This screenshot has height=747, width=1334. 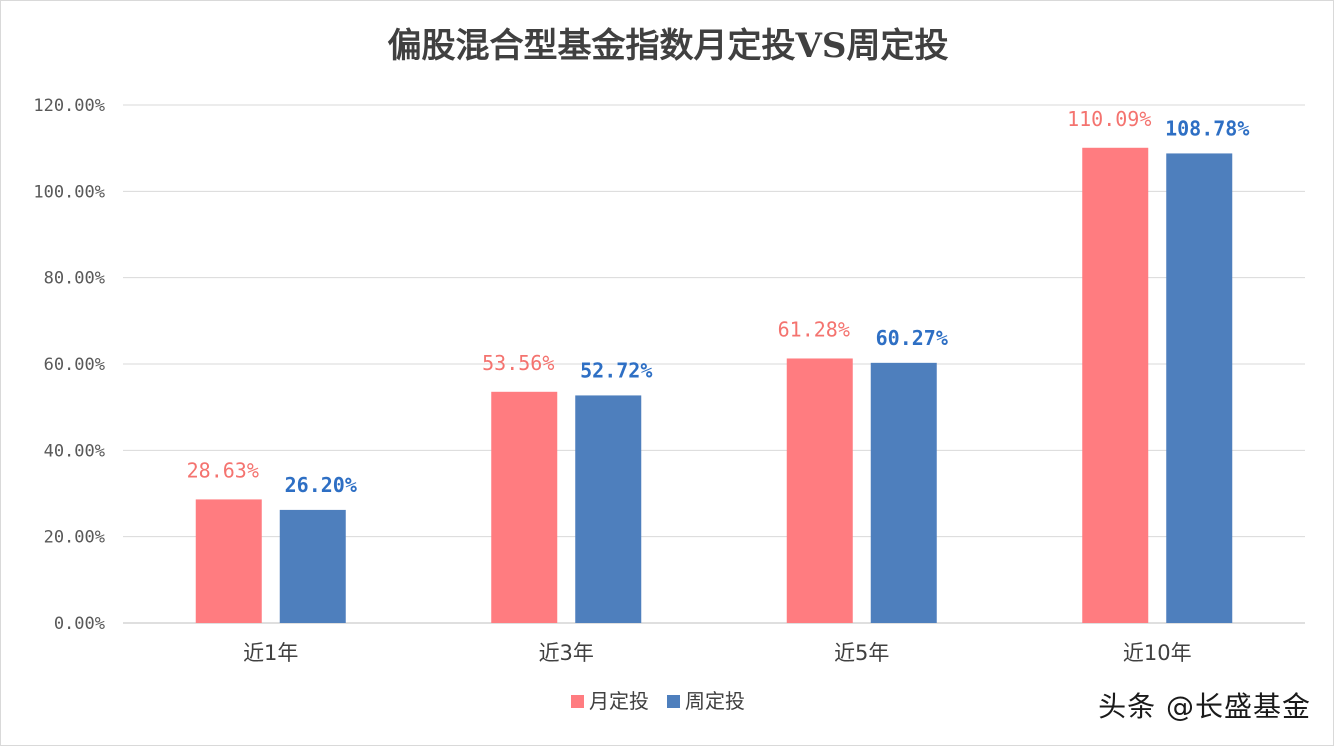 I want to click on data-label: 53.56%, so click(x=518, y=363).